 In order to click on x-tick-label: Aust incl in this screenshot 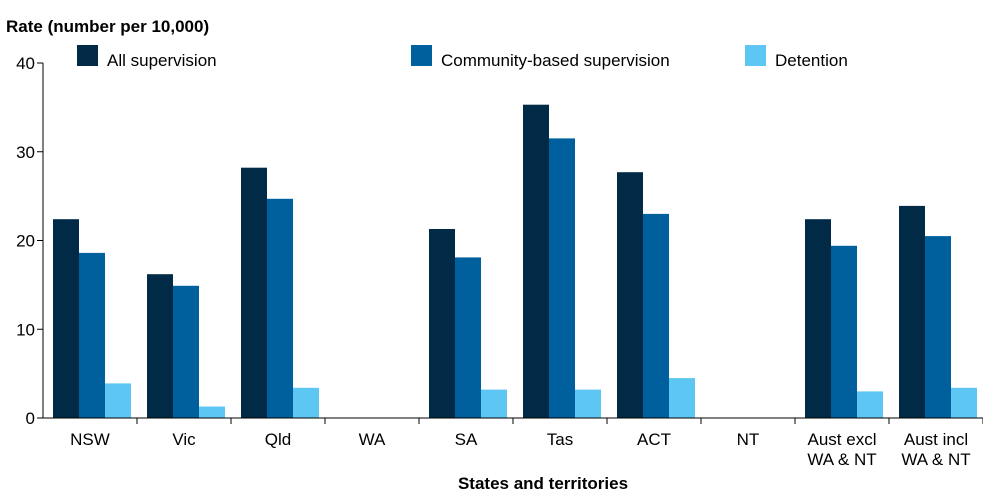, I will do `click(936, 439)`.